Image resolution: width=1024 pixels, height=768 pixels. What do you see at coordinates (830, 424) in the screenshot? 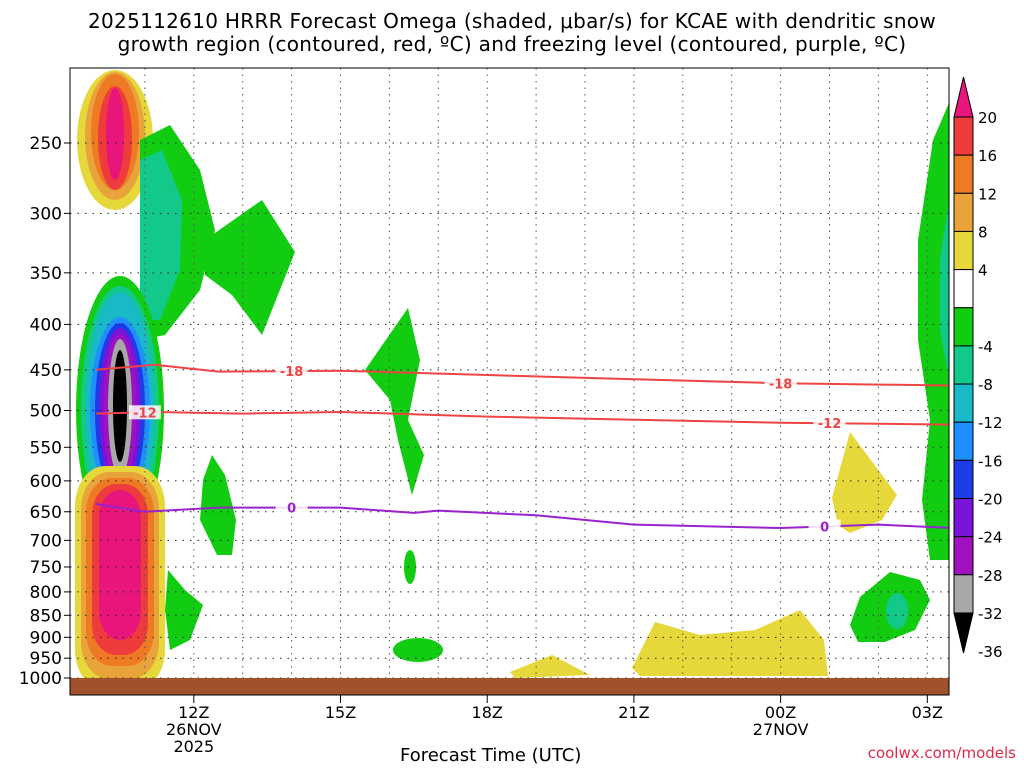
I see `contour-label-1-1: -12` at bounding box center [830, 424].